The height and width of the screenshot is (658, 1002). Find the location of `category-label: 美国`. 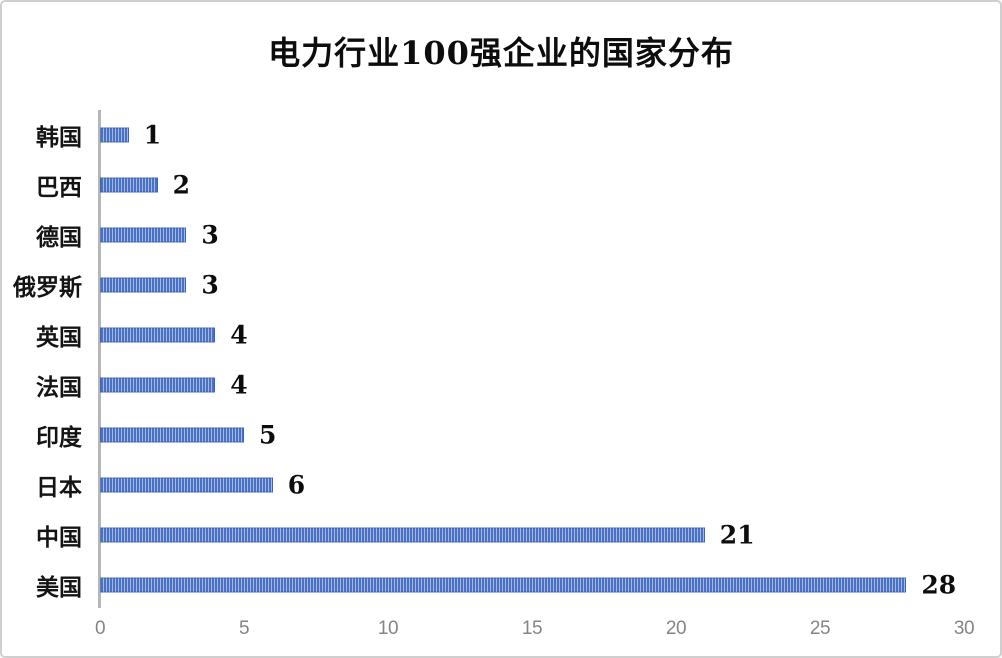

category-label: 美国 is located at coordinates (59, 587).